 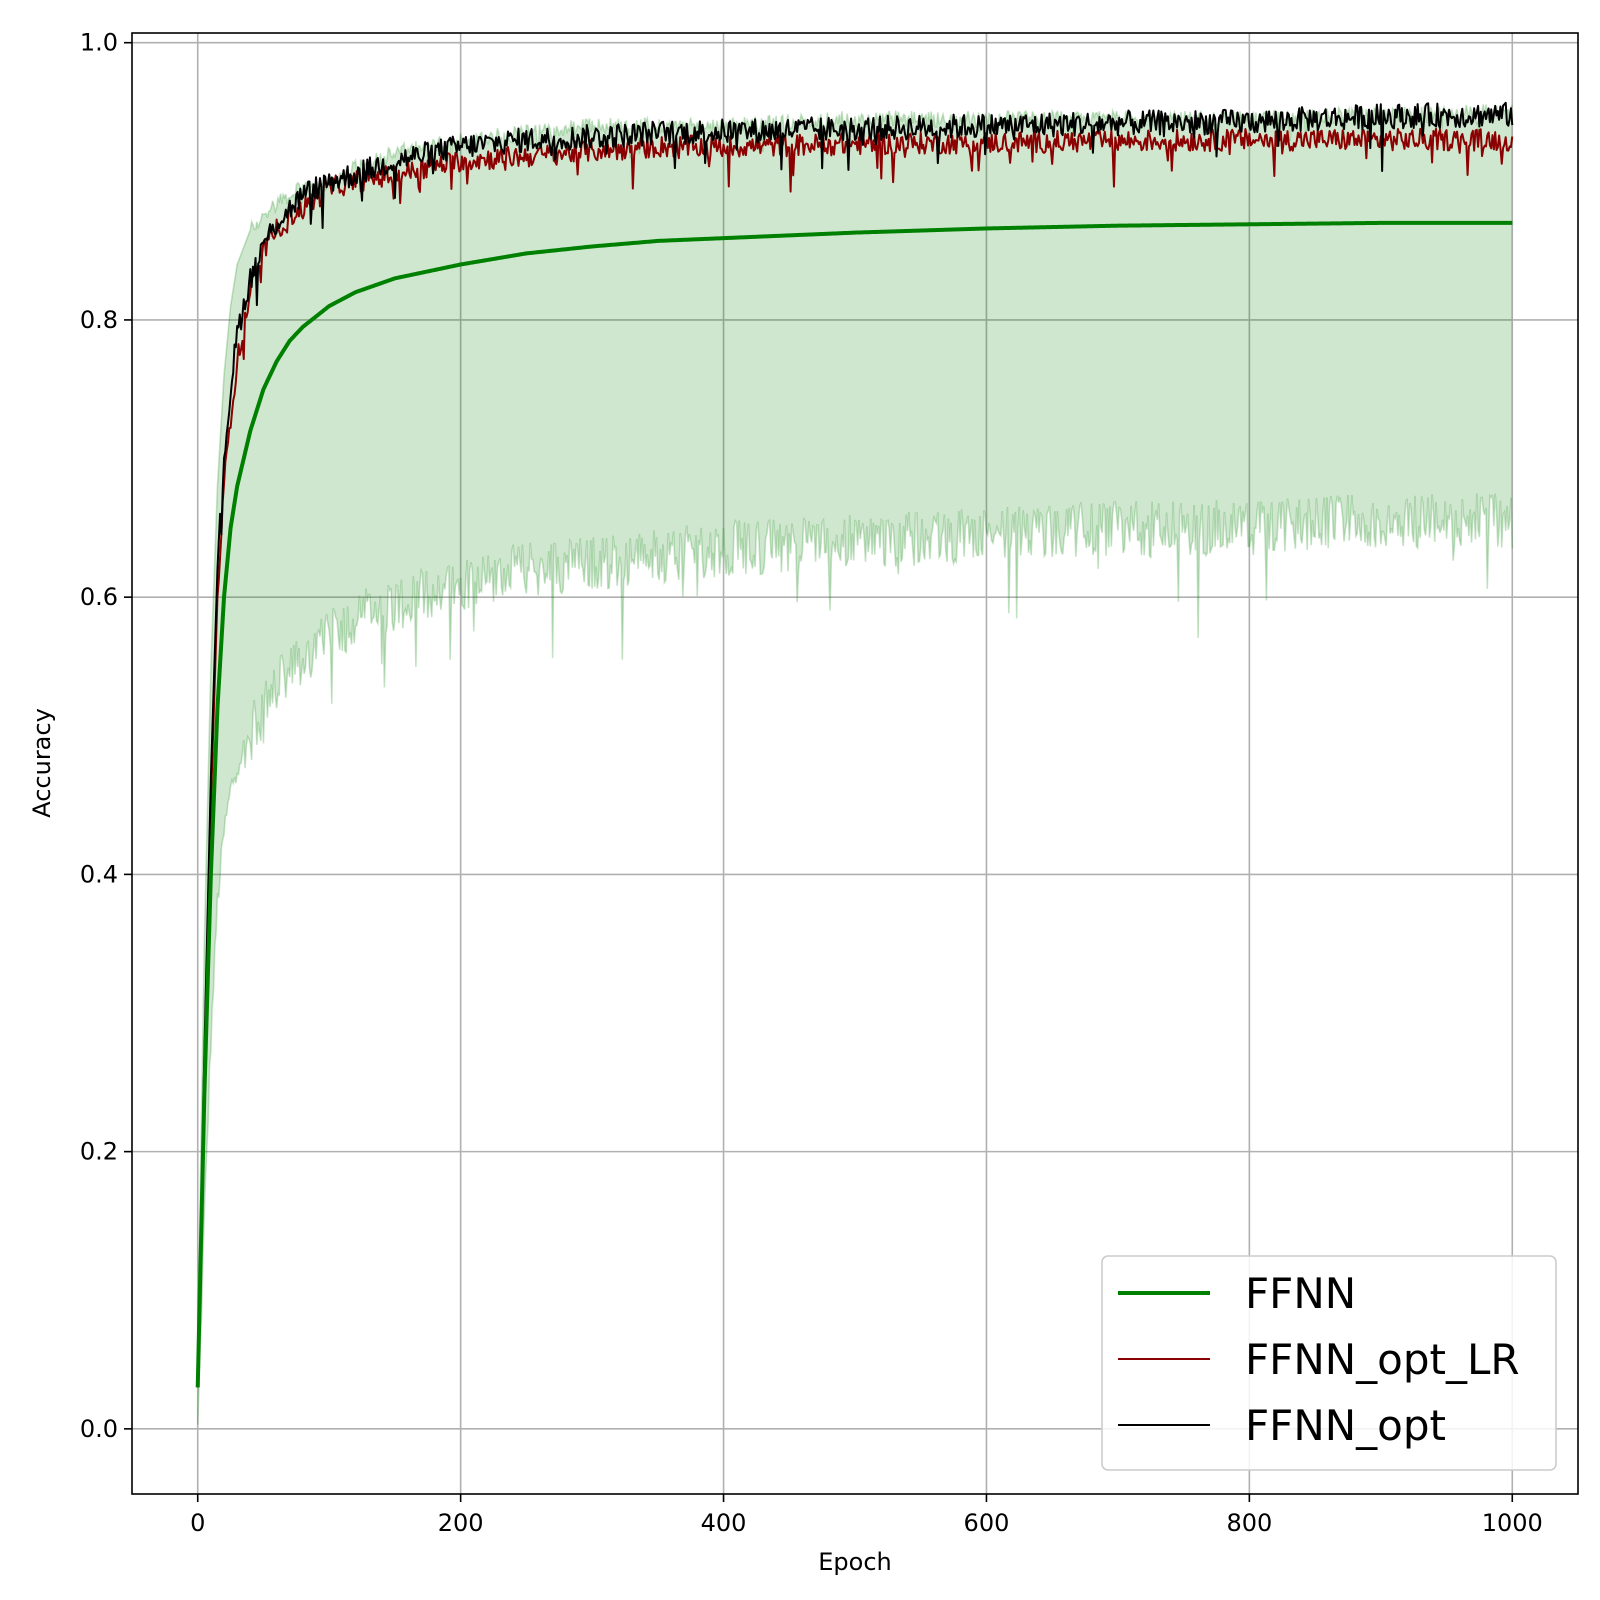 What do you see at coordinates (99, 43) in the screenshot?
I see `y-tick-label: 1.0` at bounding box center [99, 43].